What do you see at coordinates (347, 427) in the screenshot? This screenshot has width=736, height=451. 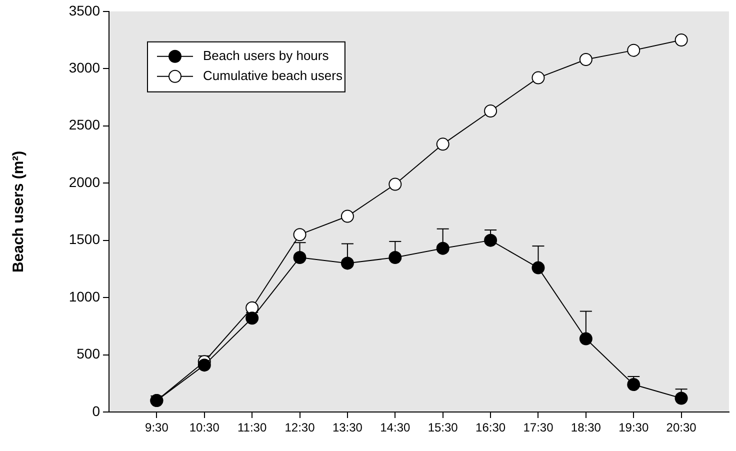 I see `x-tick-label: 13:30` at bounding box center [347, 427].